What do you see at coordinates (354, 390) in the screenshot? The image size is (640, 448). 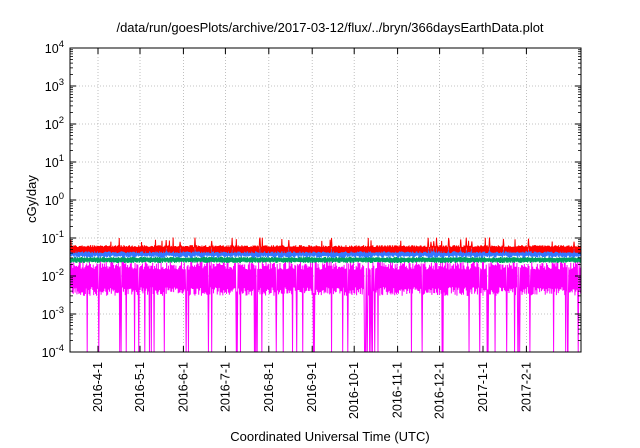 I see `x-tick-label: 2016-10-1` at bounding box center [354, 390].